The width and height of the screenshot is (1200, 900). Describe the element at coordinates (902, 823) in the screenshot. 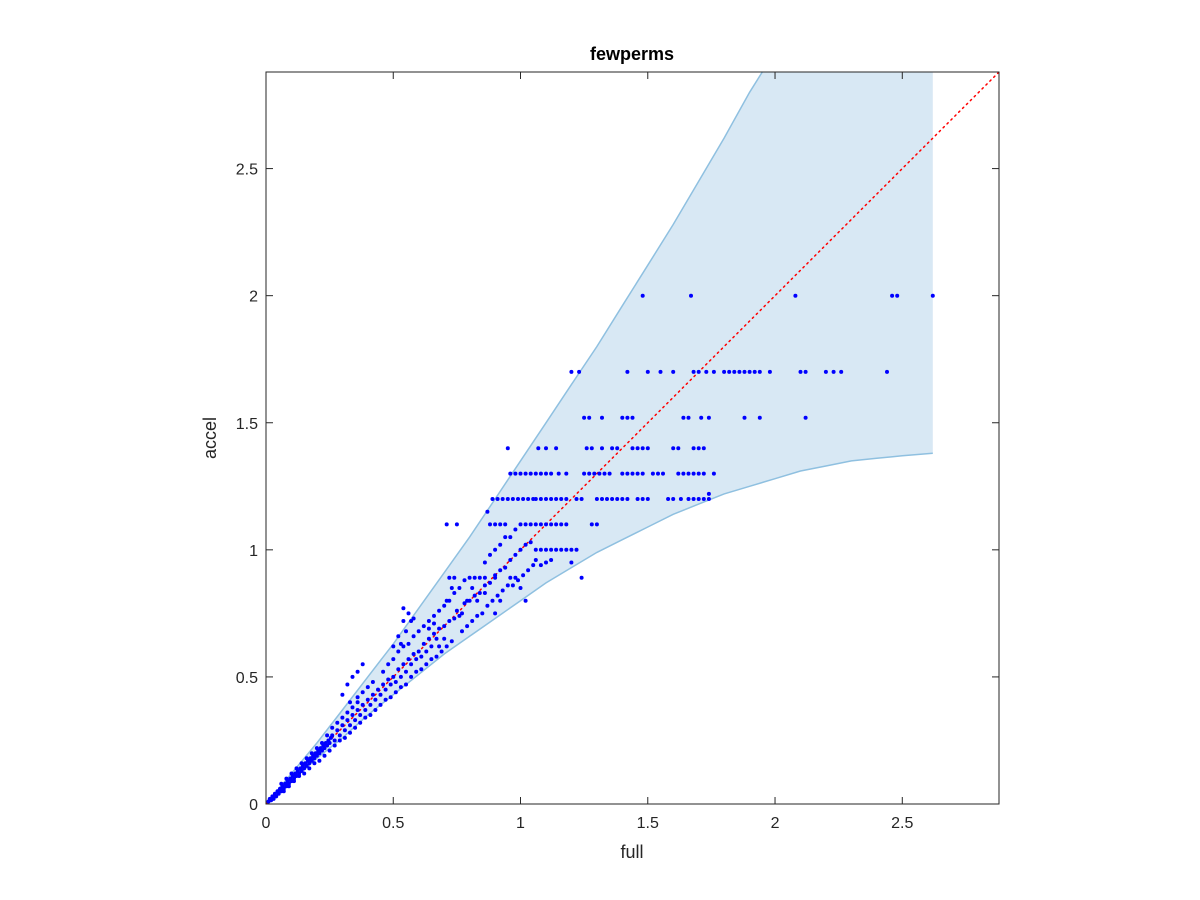

I see `x-tick-label: 2.5` at that location.